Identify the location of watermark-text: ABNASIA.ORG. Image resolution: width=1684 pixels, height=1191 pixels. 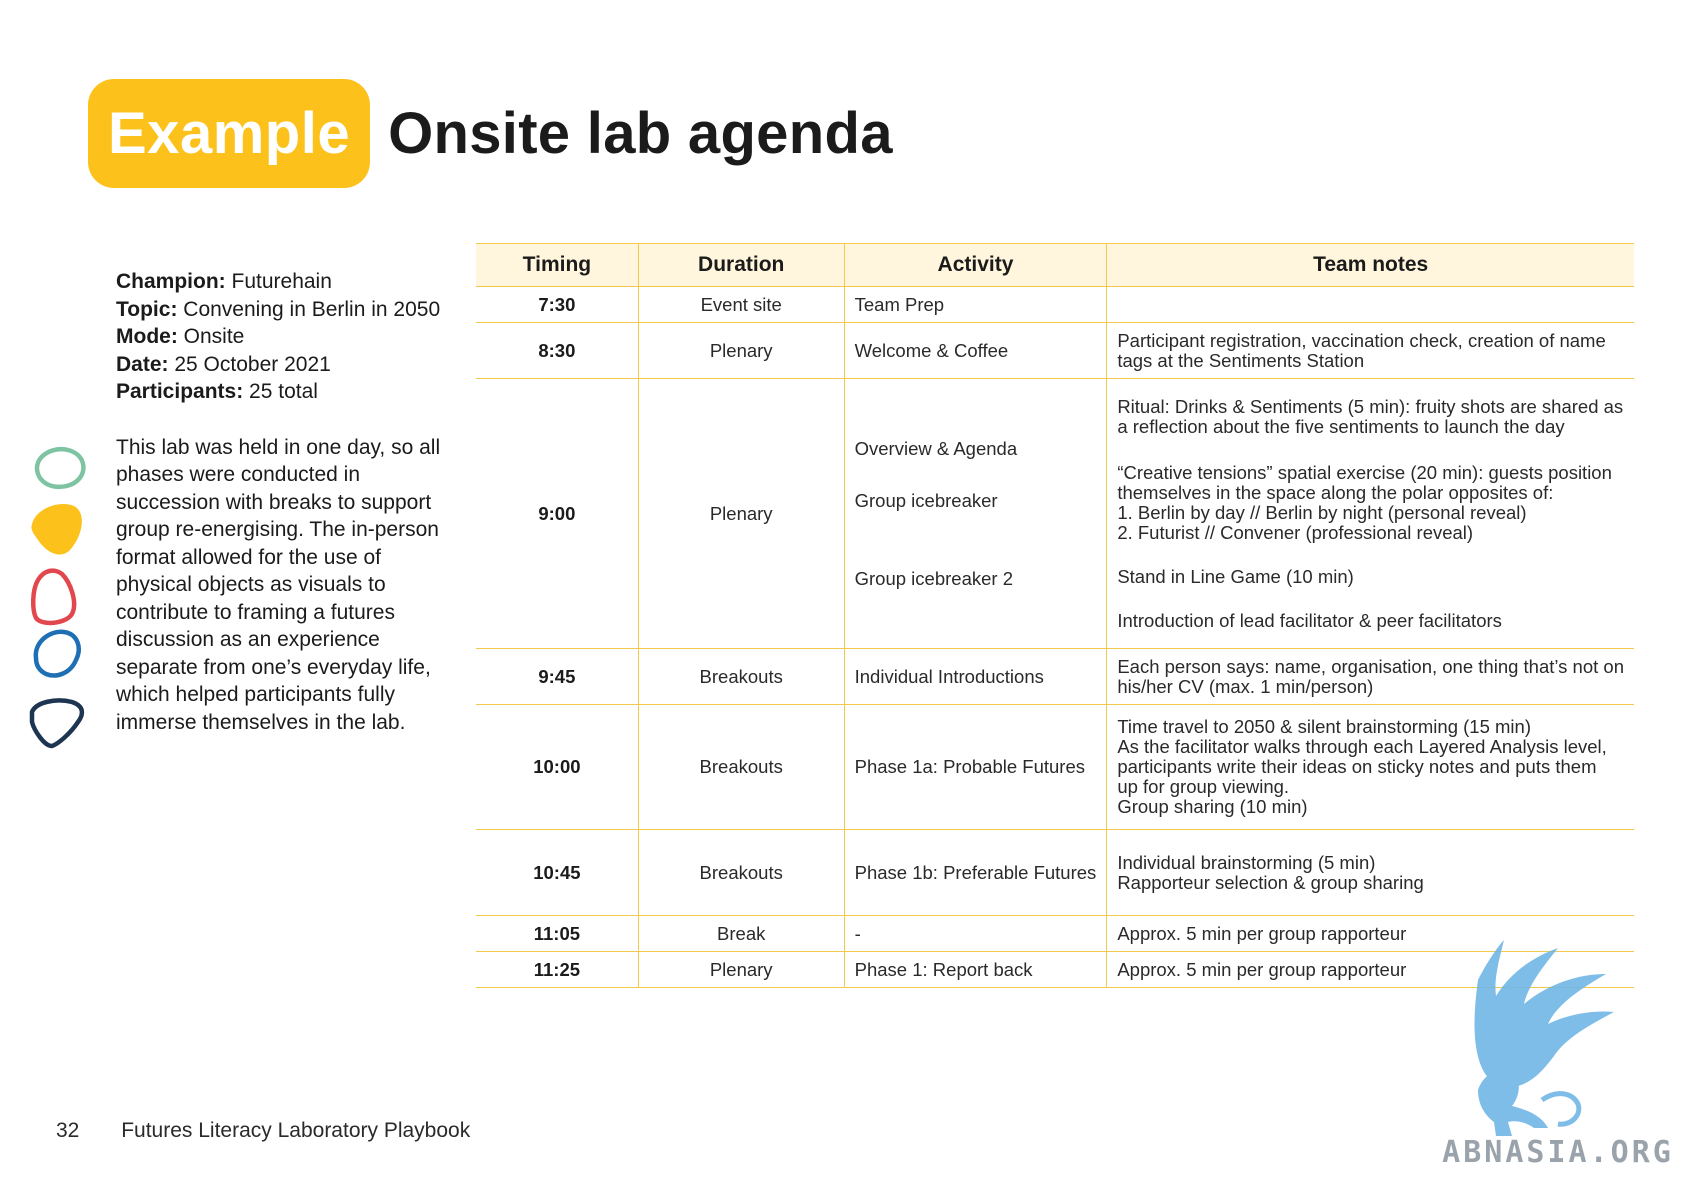
(1558, 1150).